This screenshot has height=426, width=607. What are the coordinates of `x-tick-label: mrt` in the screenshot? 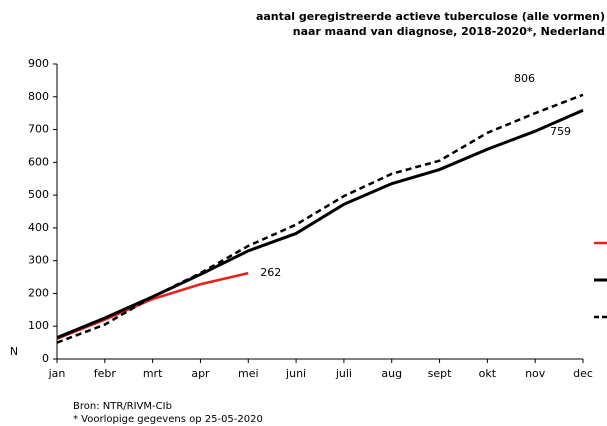 It's located at (153, 373).